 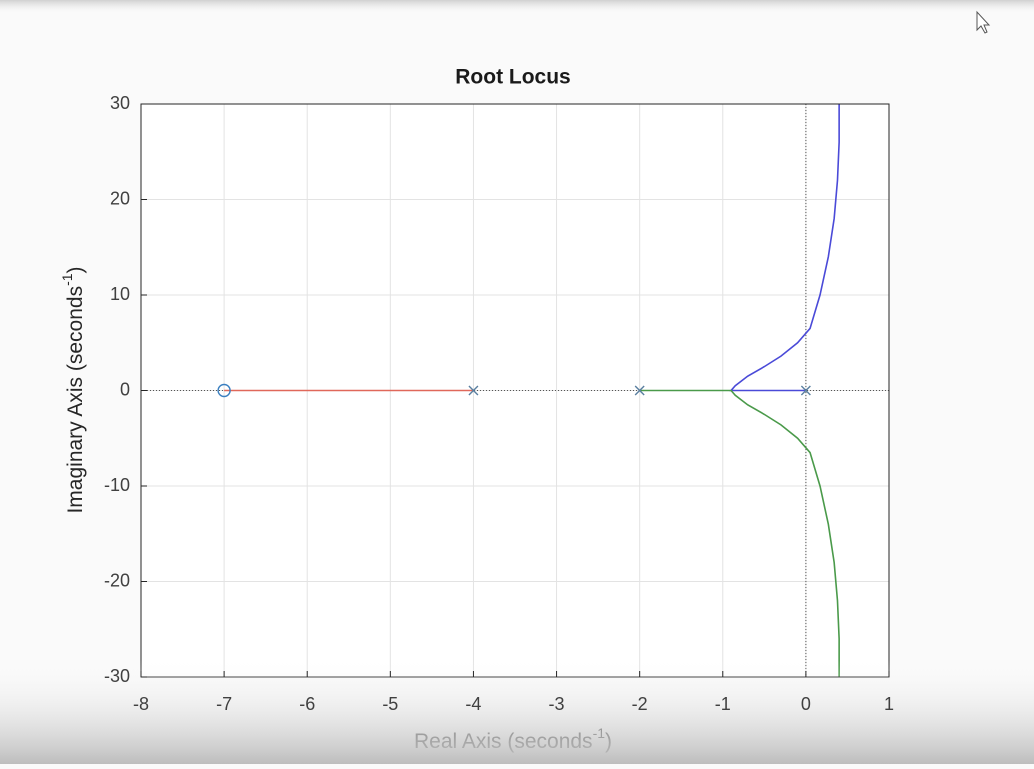 I want to click on x-tick-label: -5, so click(x=390, y=704).